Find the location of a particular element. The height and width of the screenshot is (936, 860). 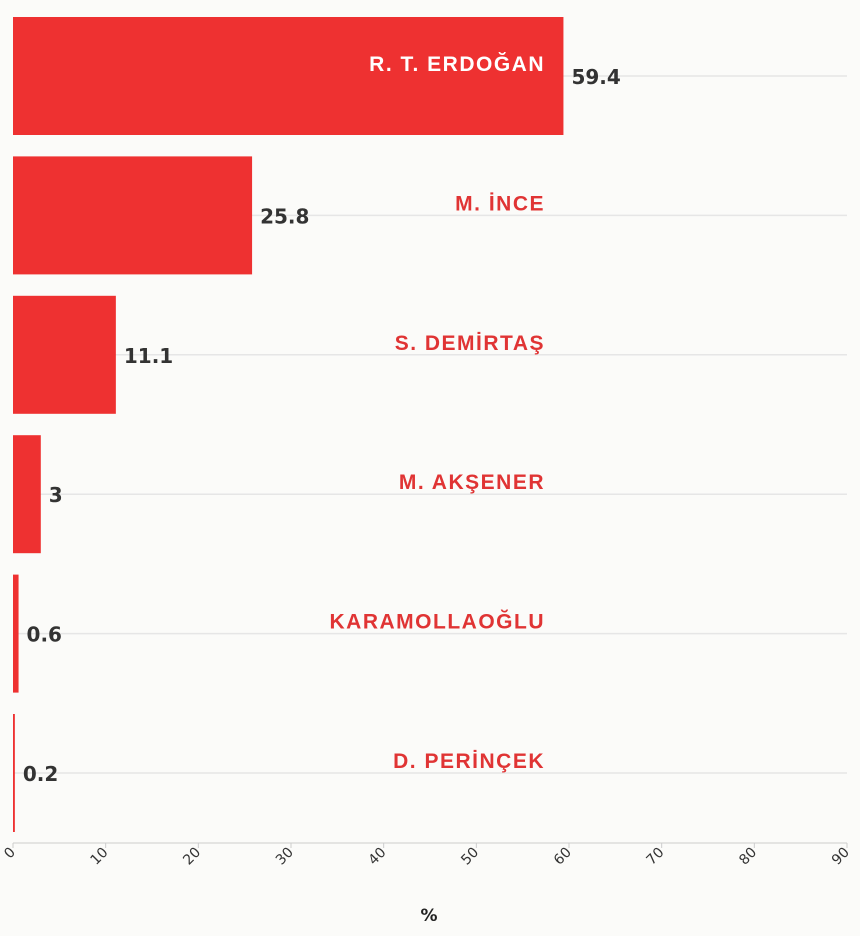

bar-m-ince is located at coordinates (133, 215).